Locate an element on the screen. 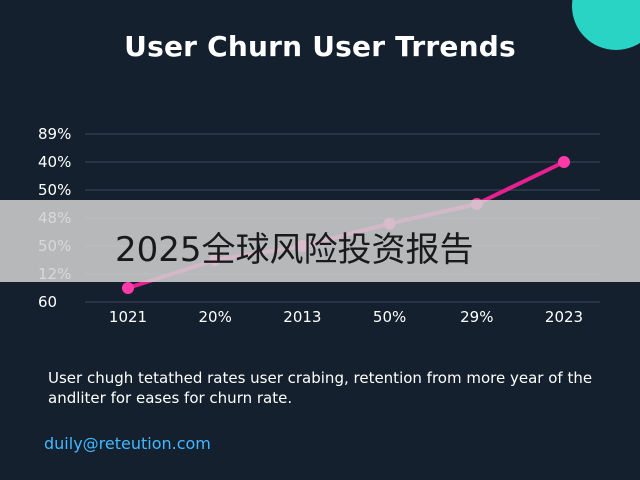  chart-title: User Churn User Trrends is located at coordinates (320, 46).